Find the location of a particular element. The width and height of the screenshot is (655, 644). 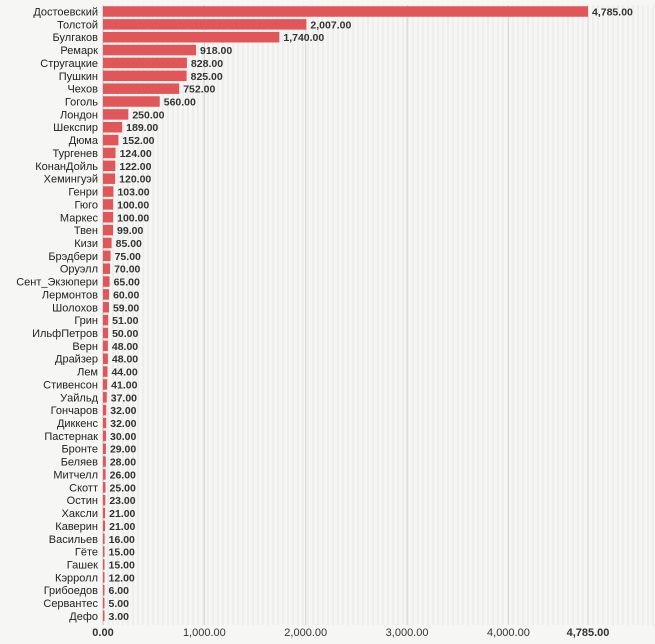

category-label: Драйзер is located at coordinates (76, 360).